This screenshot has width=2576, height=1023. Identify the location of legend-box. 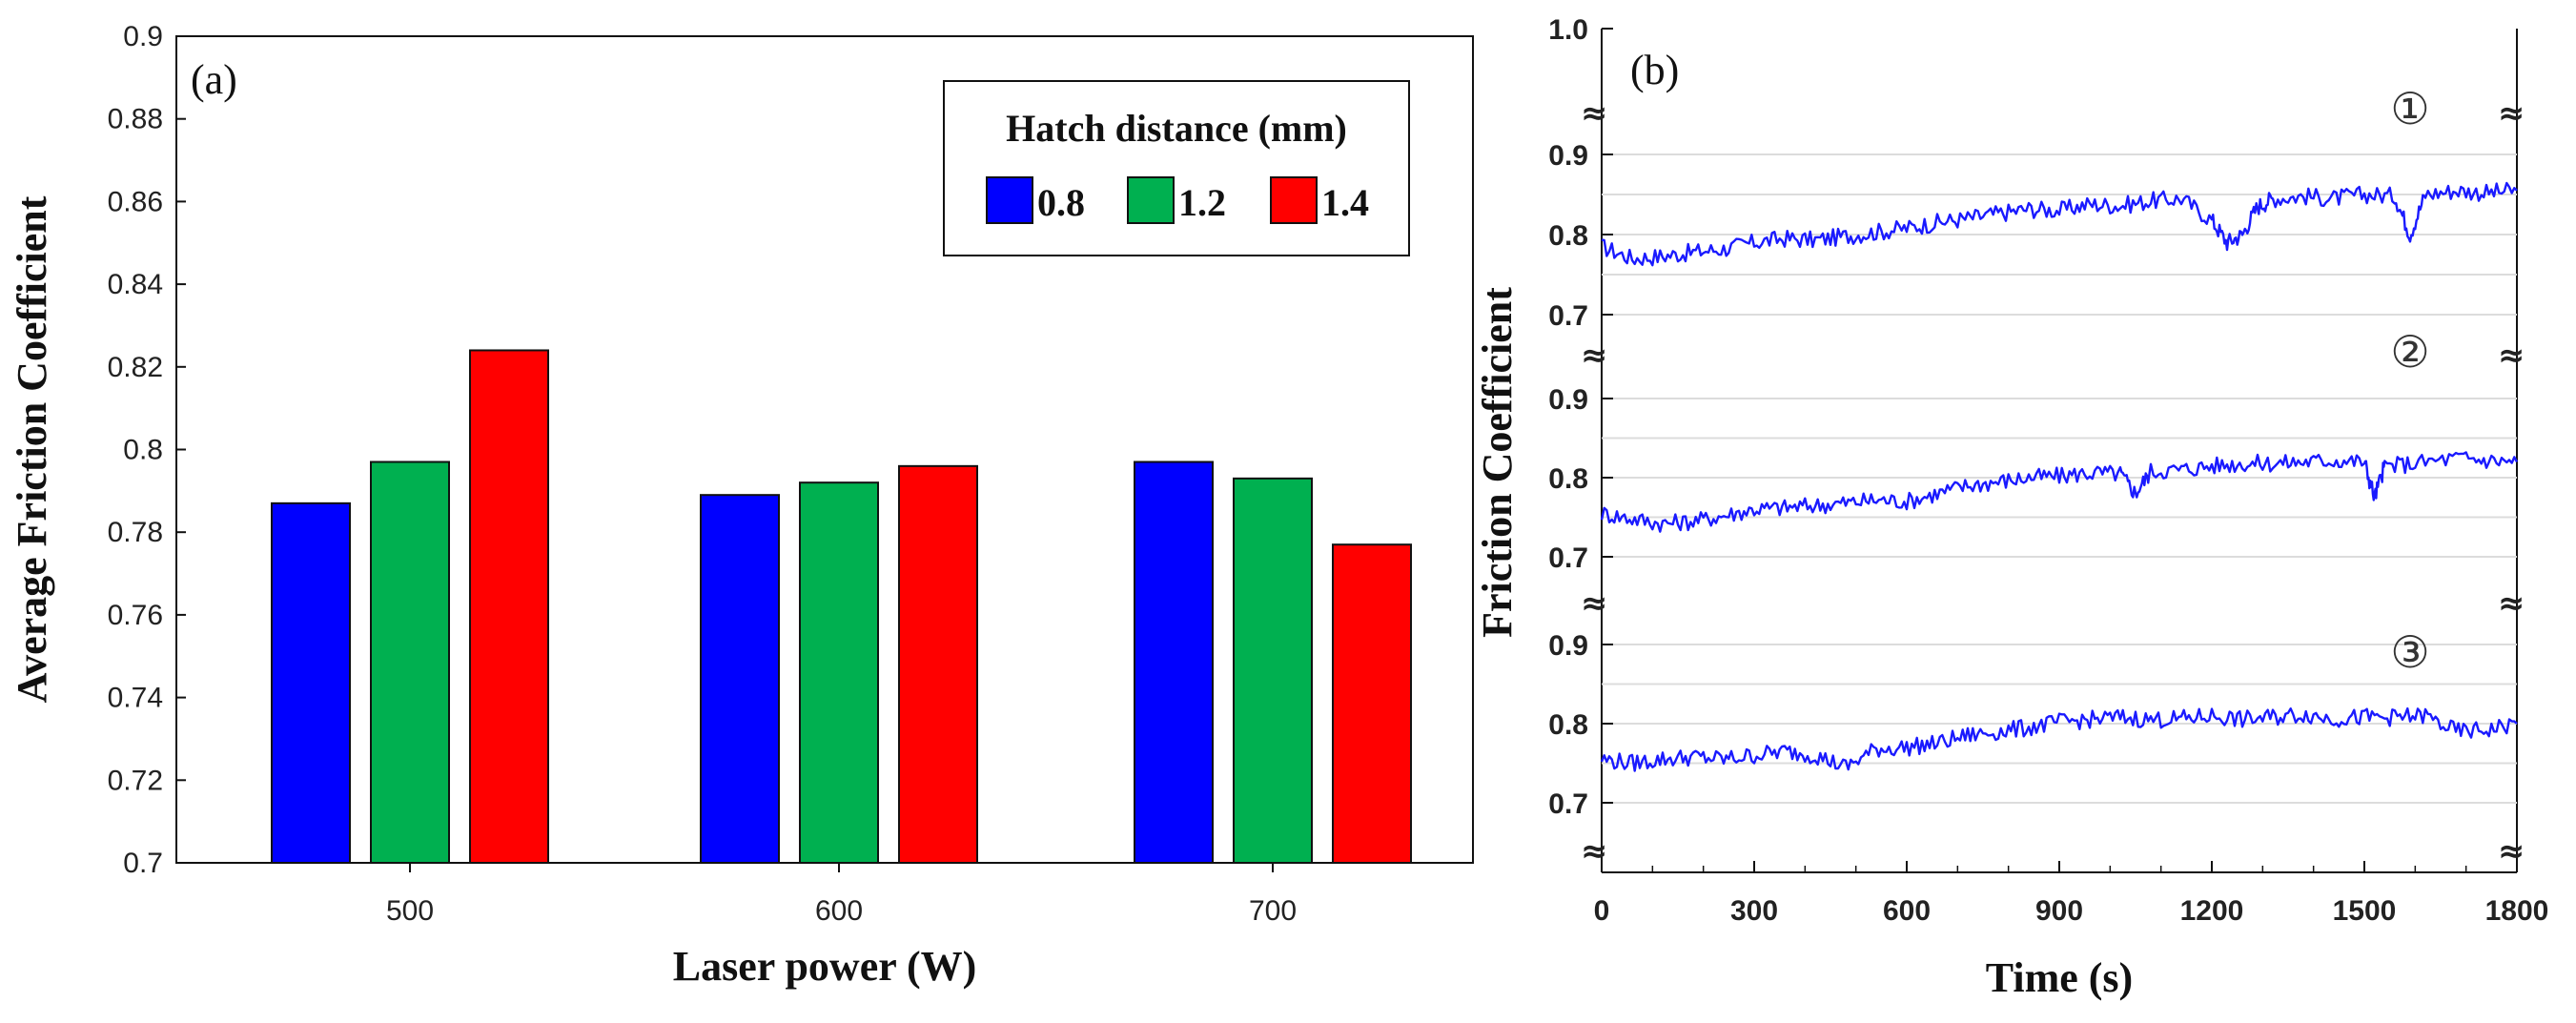
(1176, 168).